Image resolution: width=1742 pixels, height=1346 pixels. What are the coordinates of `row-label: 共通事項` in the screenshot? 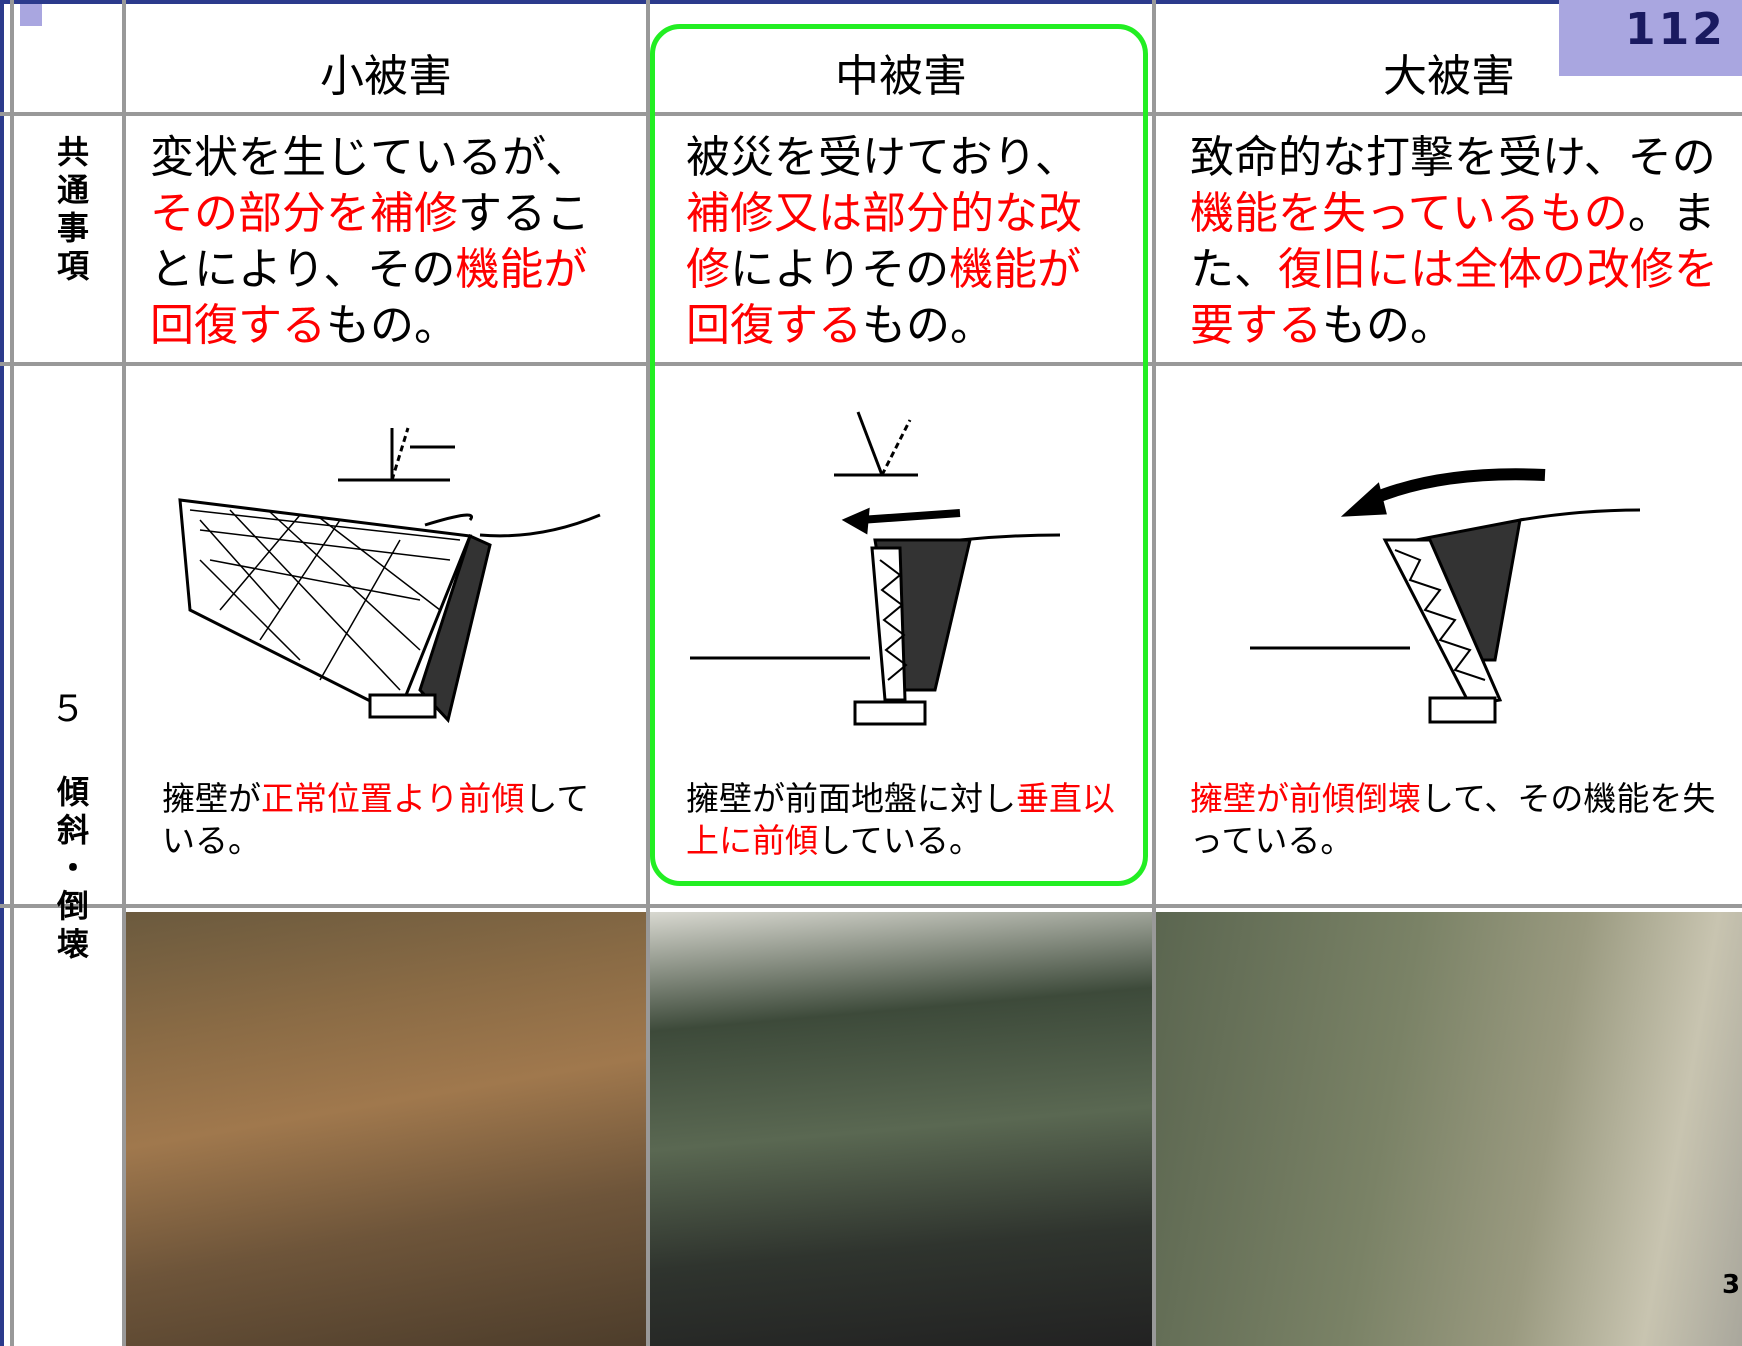 It's located at (71, 211).